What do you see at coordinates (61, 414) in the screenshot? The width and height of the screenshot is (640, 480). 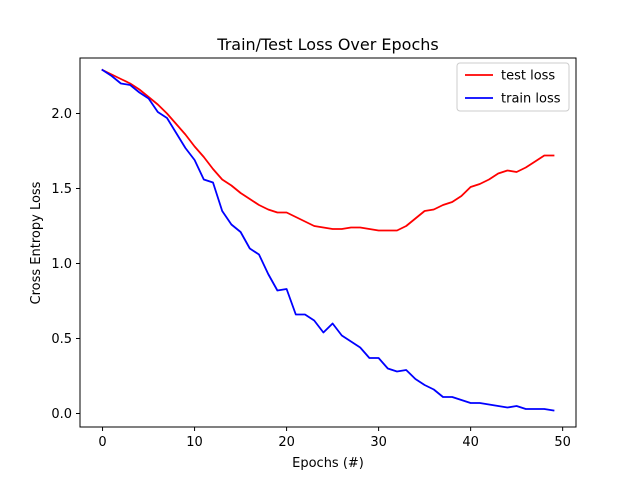 I see `y-tick-label: 0.0` at bounding box center [61, 414].